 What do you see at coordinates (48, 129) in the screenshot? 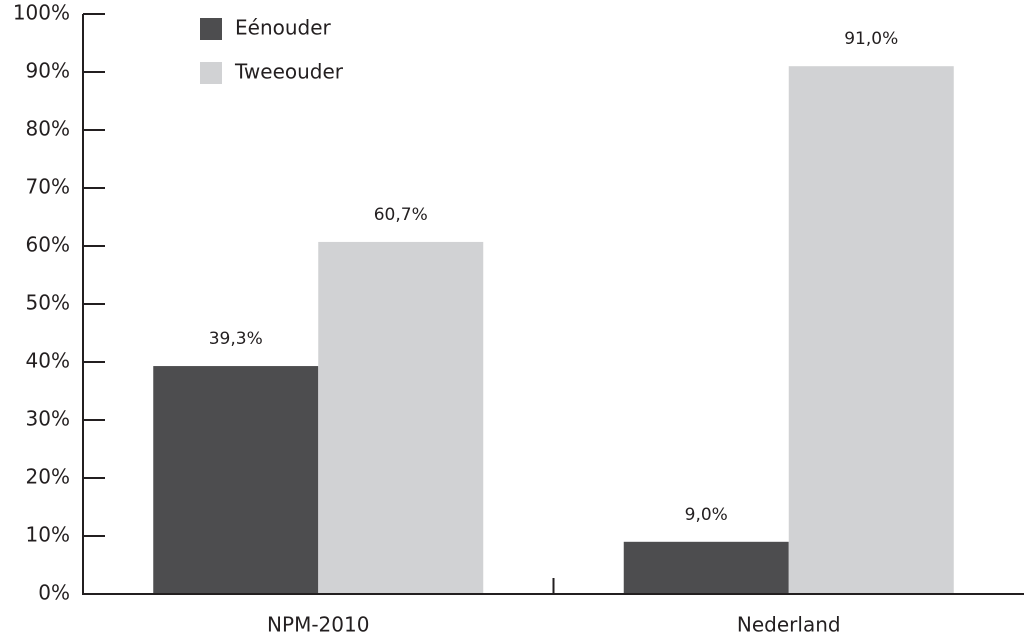
I see `y-tick-label: 80%` at bounding box center [48, 129].